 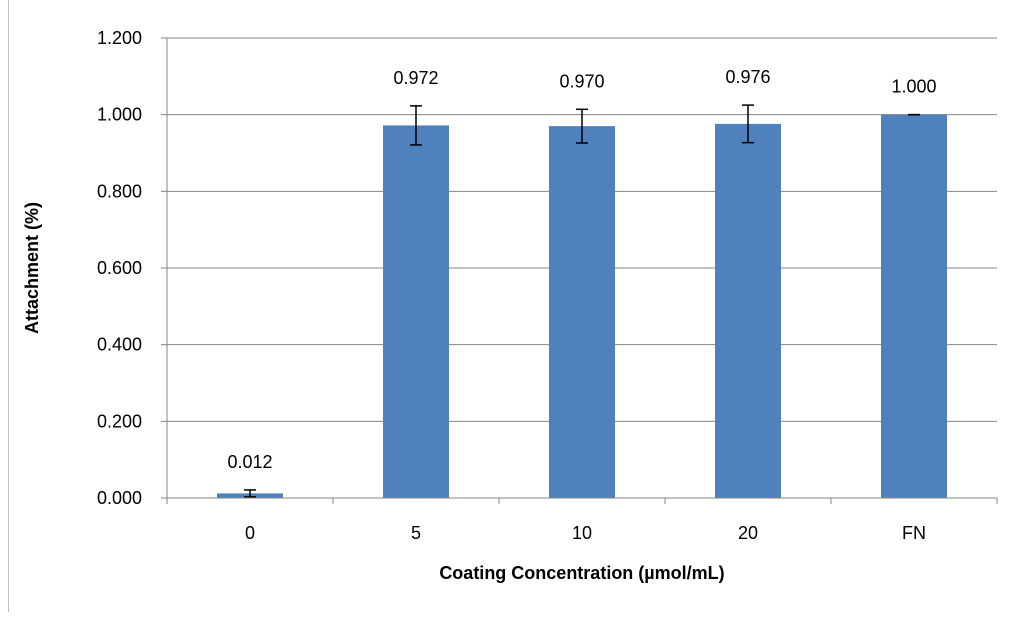 What do you see at coordinates (581, 81) in the screenshot?
I see `data-label: 0.970` at bounding box center [581, 81].